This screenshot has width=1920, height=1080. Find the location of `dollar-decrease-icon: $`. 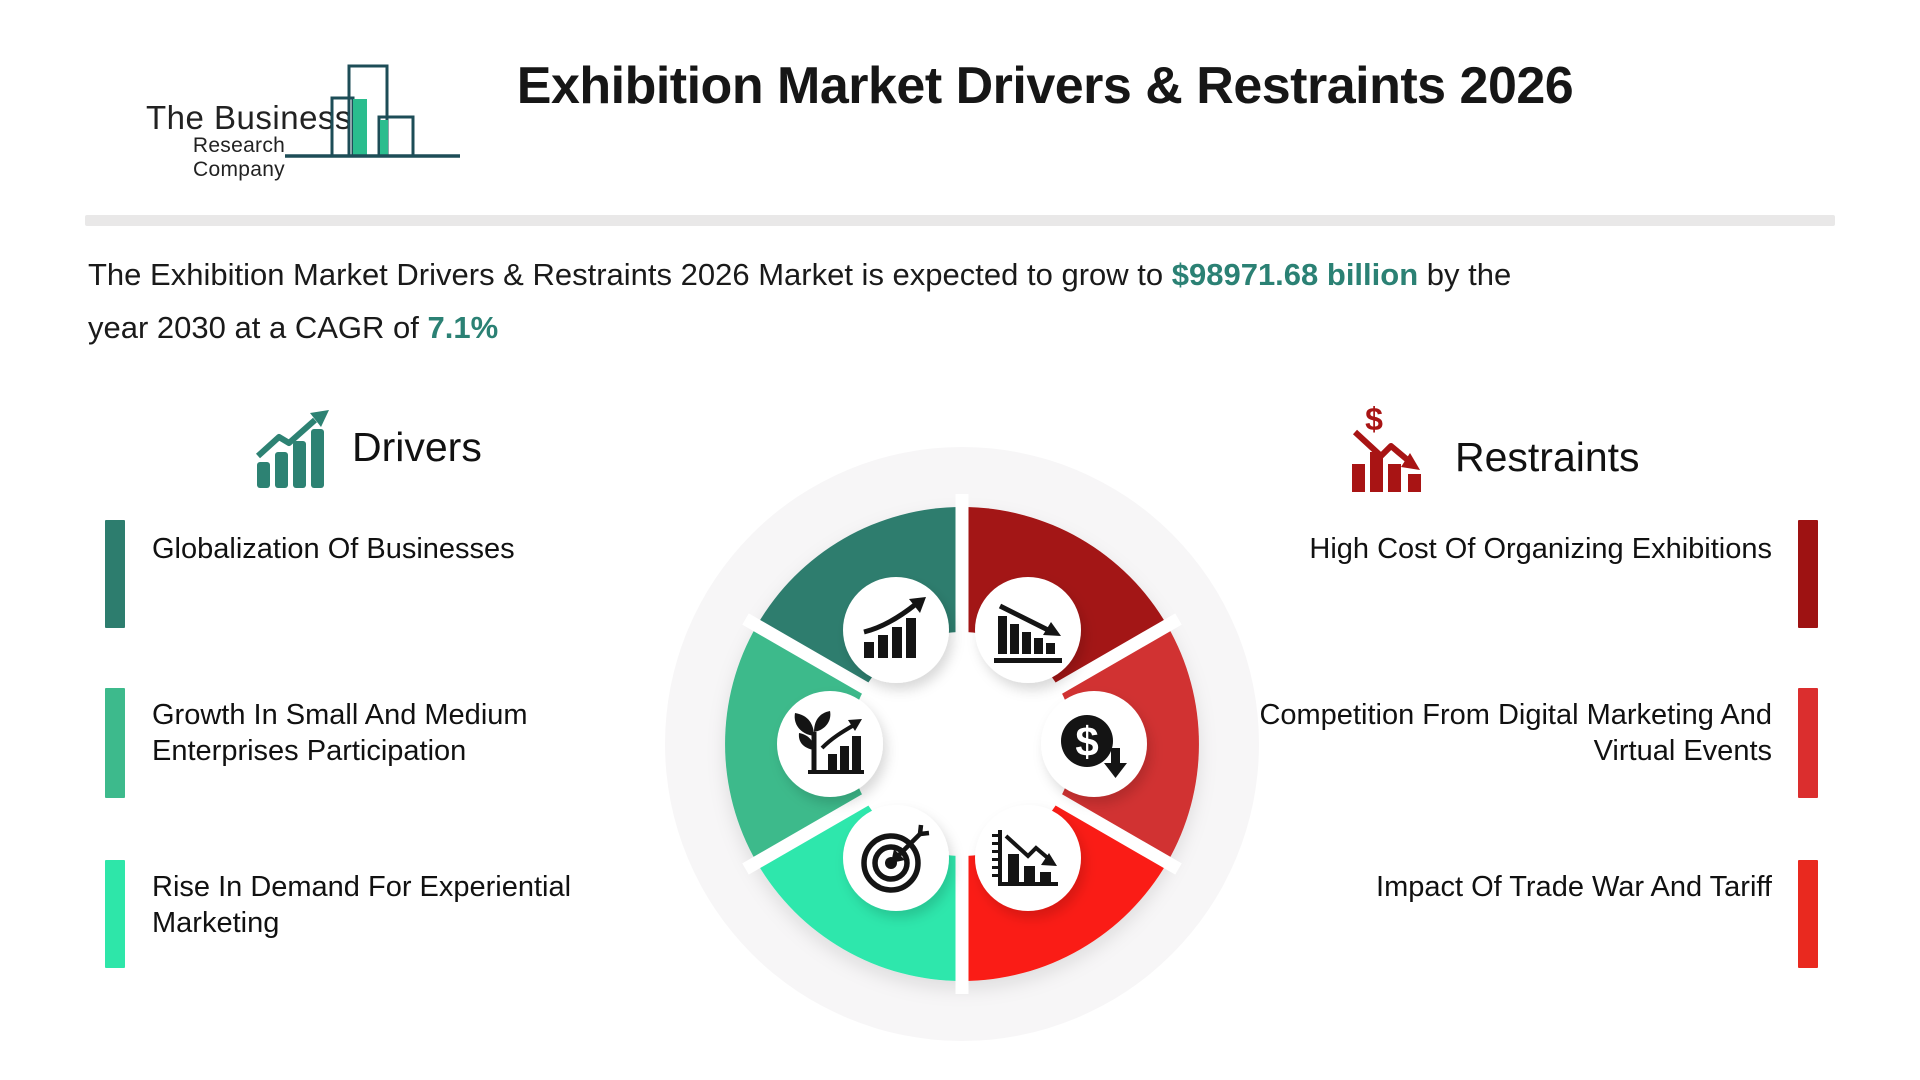

dollar-decrease-icon: $ is located at coordinates (1094, 744).